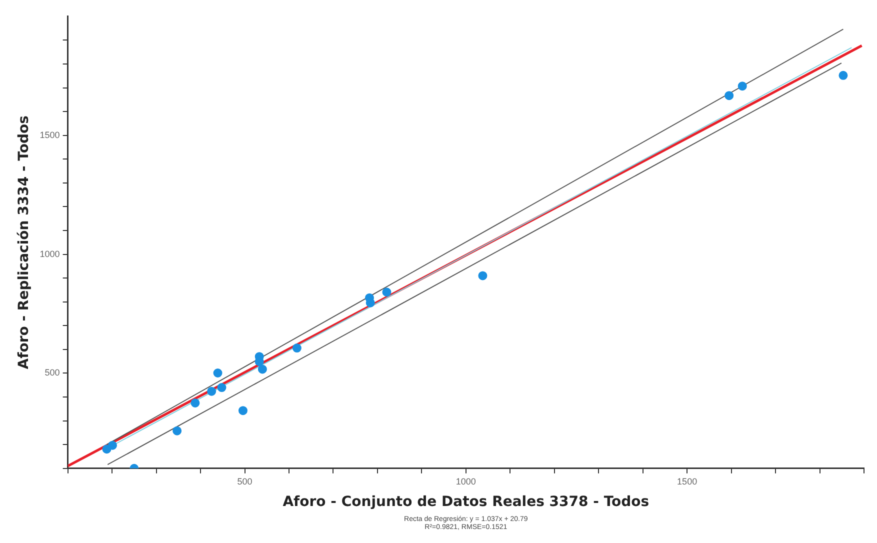 The width and height of the screenshot is (877, 543). What do you see at coordinates (244, 481) in the screenshot?
I see `x-tick-label: 500` at bounding box center [244, 481].